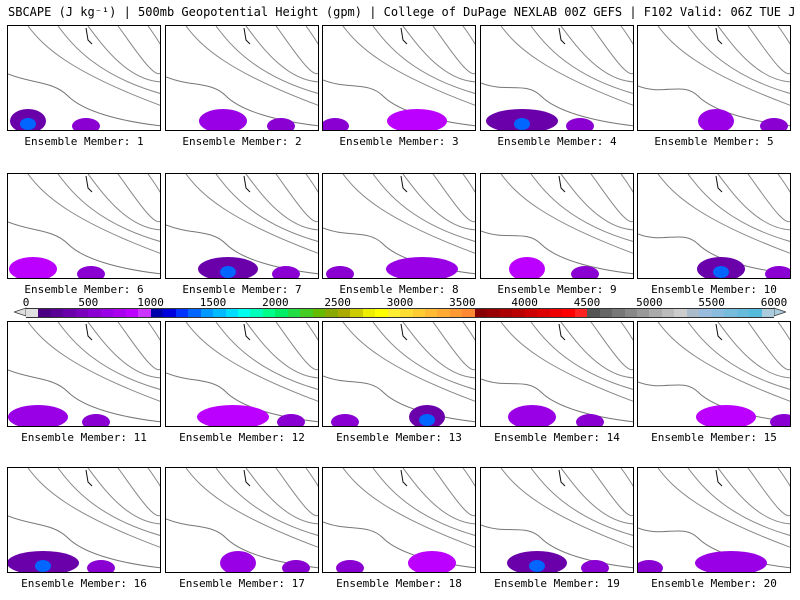 This screenshot has width=800, height=600. I want to click on colorbar-tick-label: 1500, so click(213, 302).